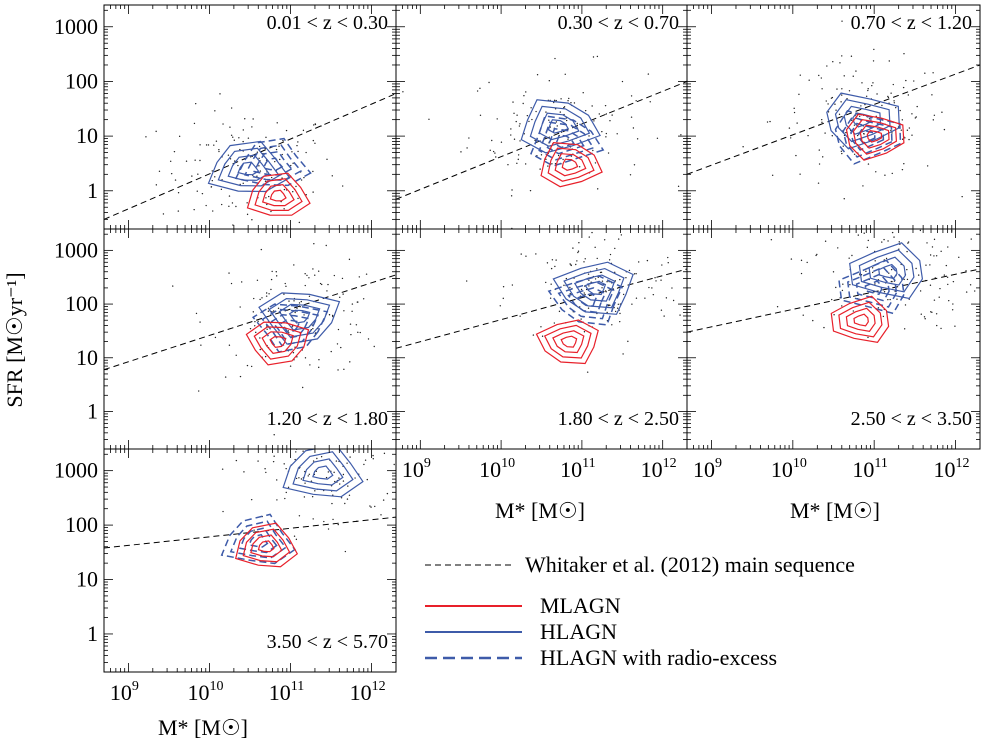 Image resolution: width=981 pixels, height=745 pixels. I want to click on y-axis-label-text: SFR [M☉yr⁻¹], so click(14, 339).